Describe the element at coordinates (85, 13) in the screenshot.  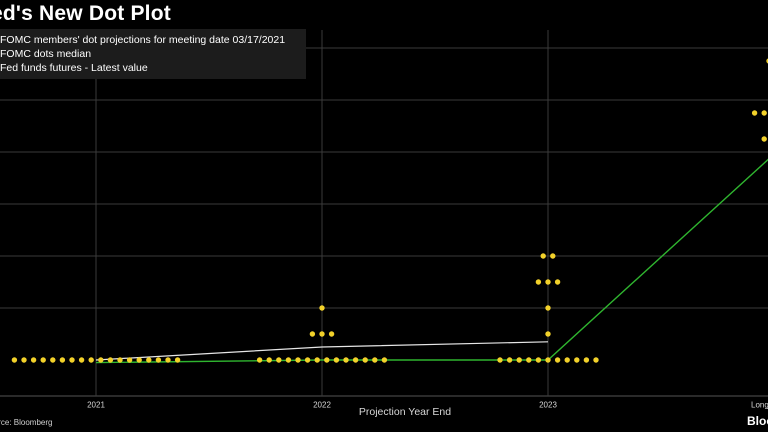
I see `chart-title: Fed's New Dot Plot` at that location.